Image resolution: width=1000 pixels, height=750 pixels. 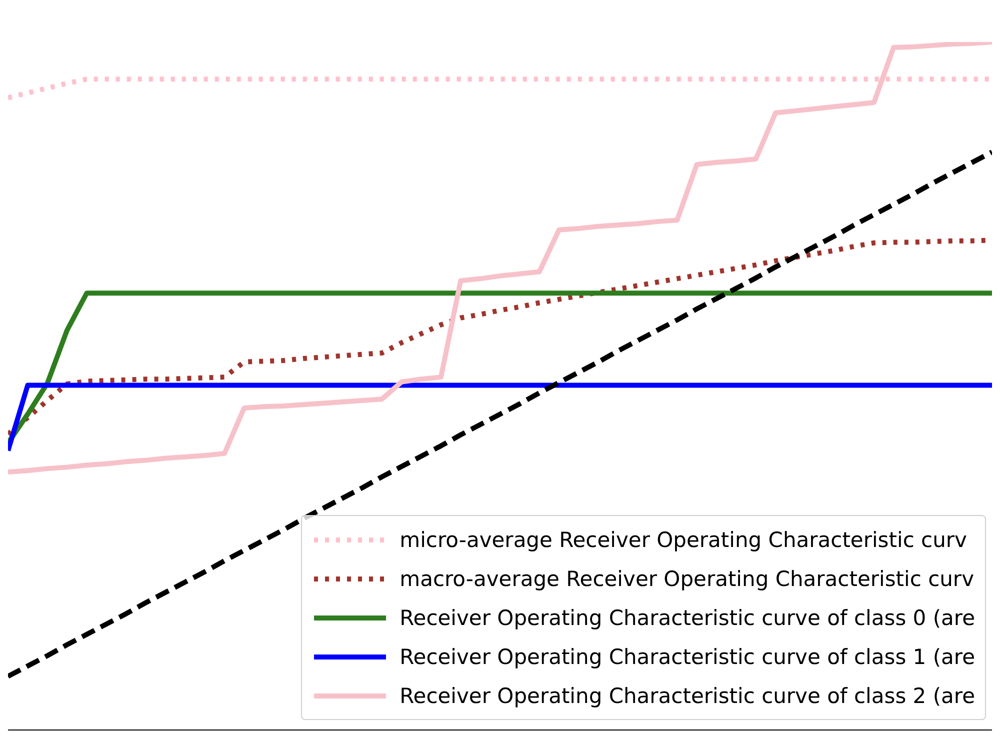 I want to click on legend-label: Receiver Operating Characteristic curve of class 1 (are, so click(x=687, y=656).